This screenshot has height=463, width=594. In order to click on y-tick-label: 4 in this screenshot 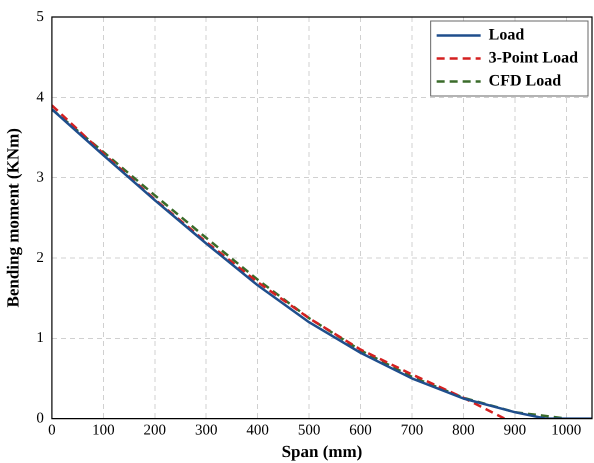, I will do `click(40, 97)`.